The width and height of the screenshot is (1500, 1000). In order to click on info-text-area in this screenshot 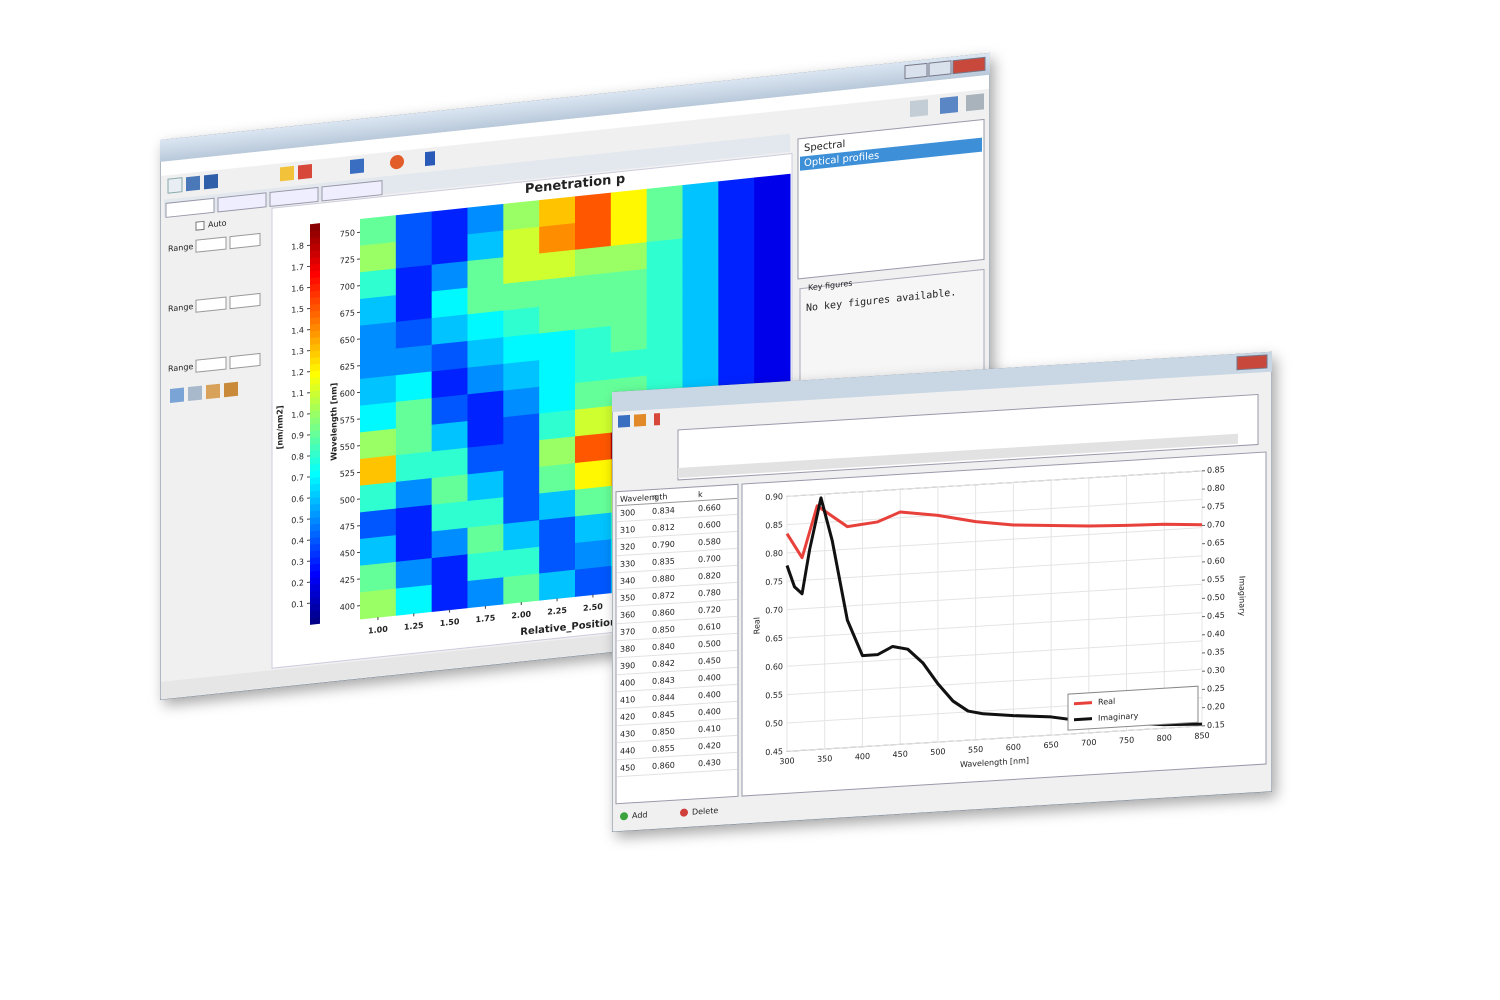, I will do `click(968, 437)`.